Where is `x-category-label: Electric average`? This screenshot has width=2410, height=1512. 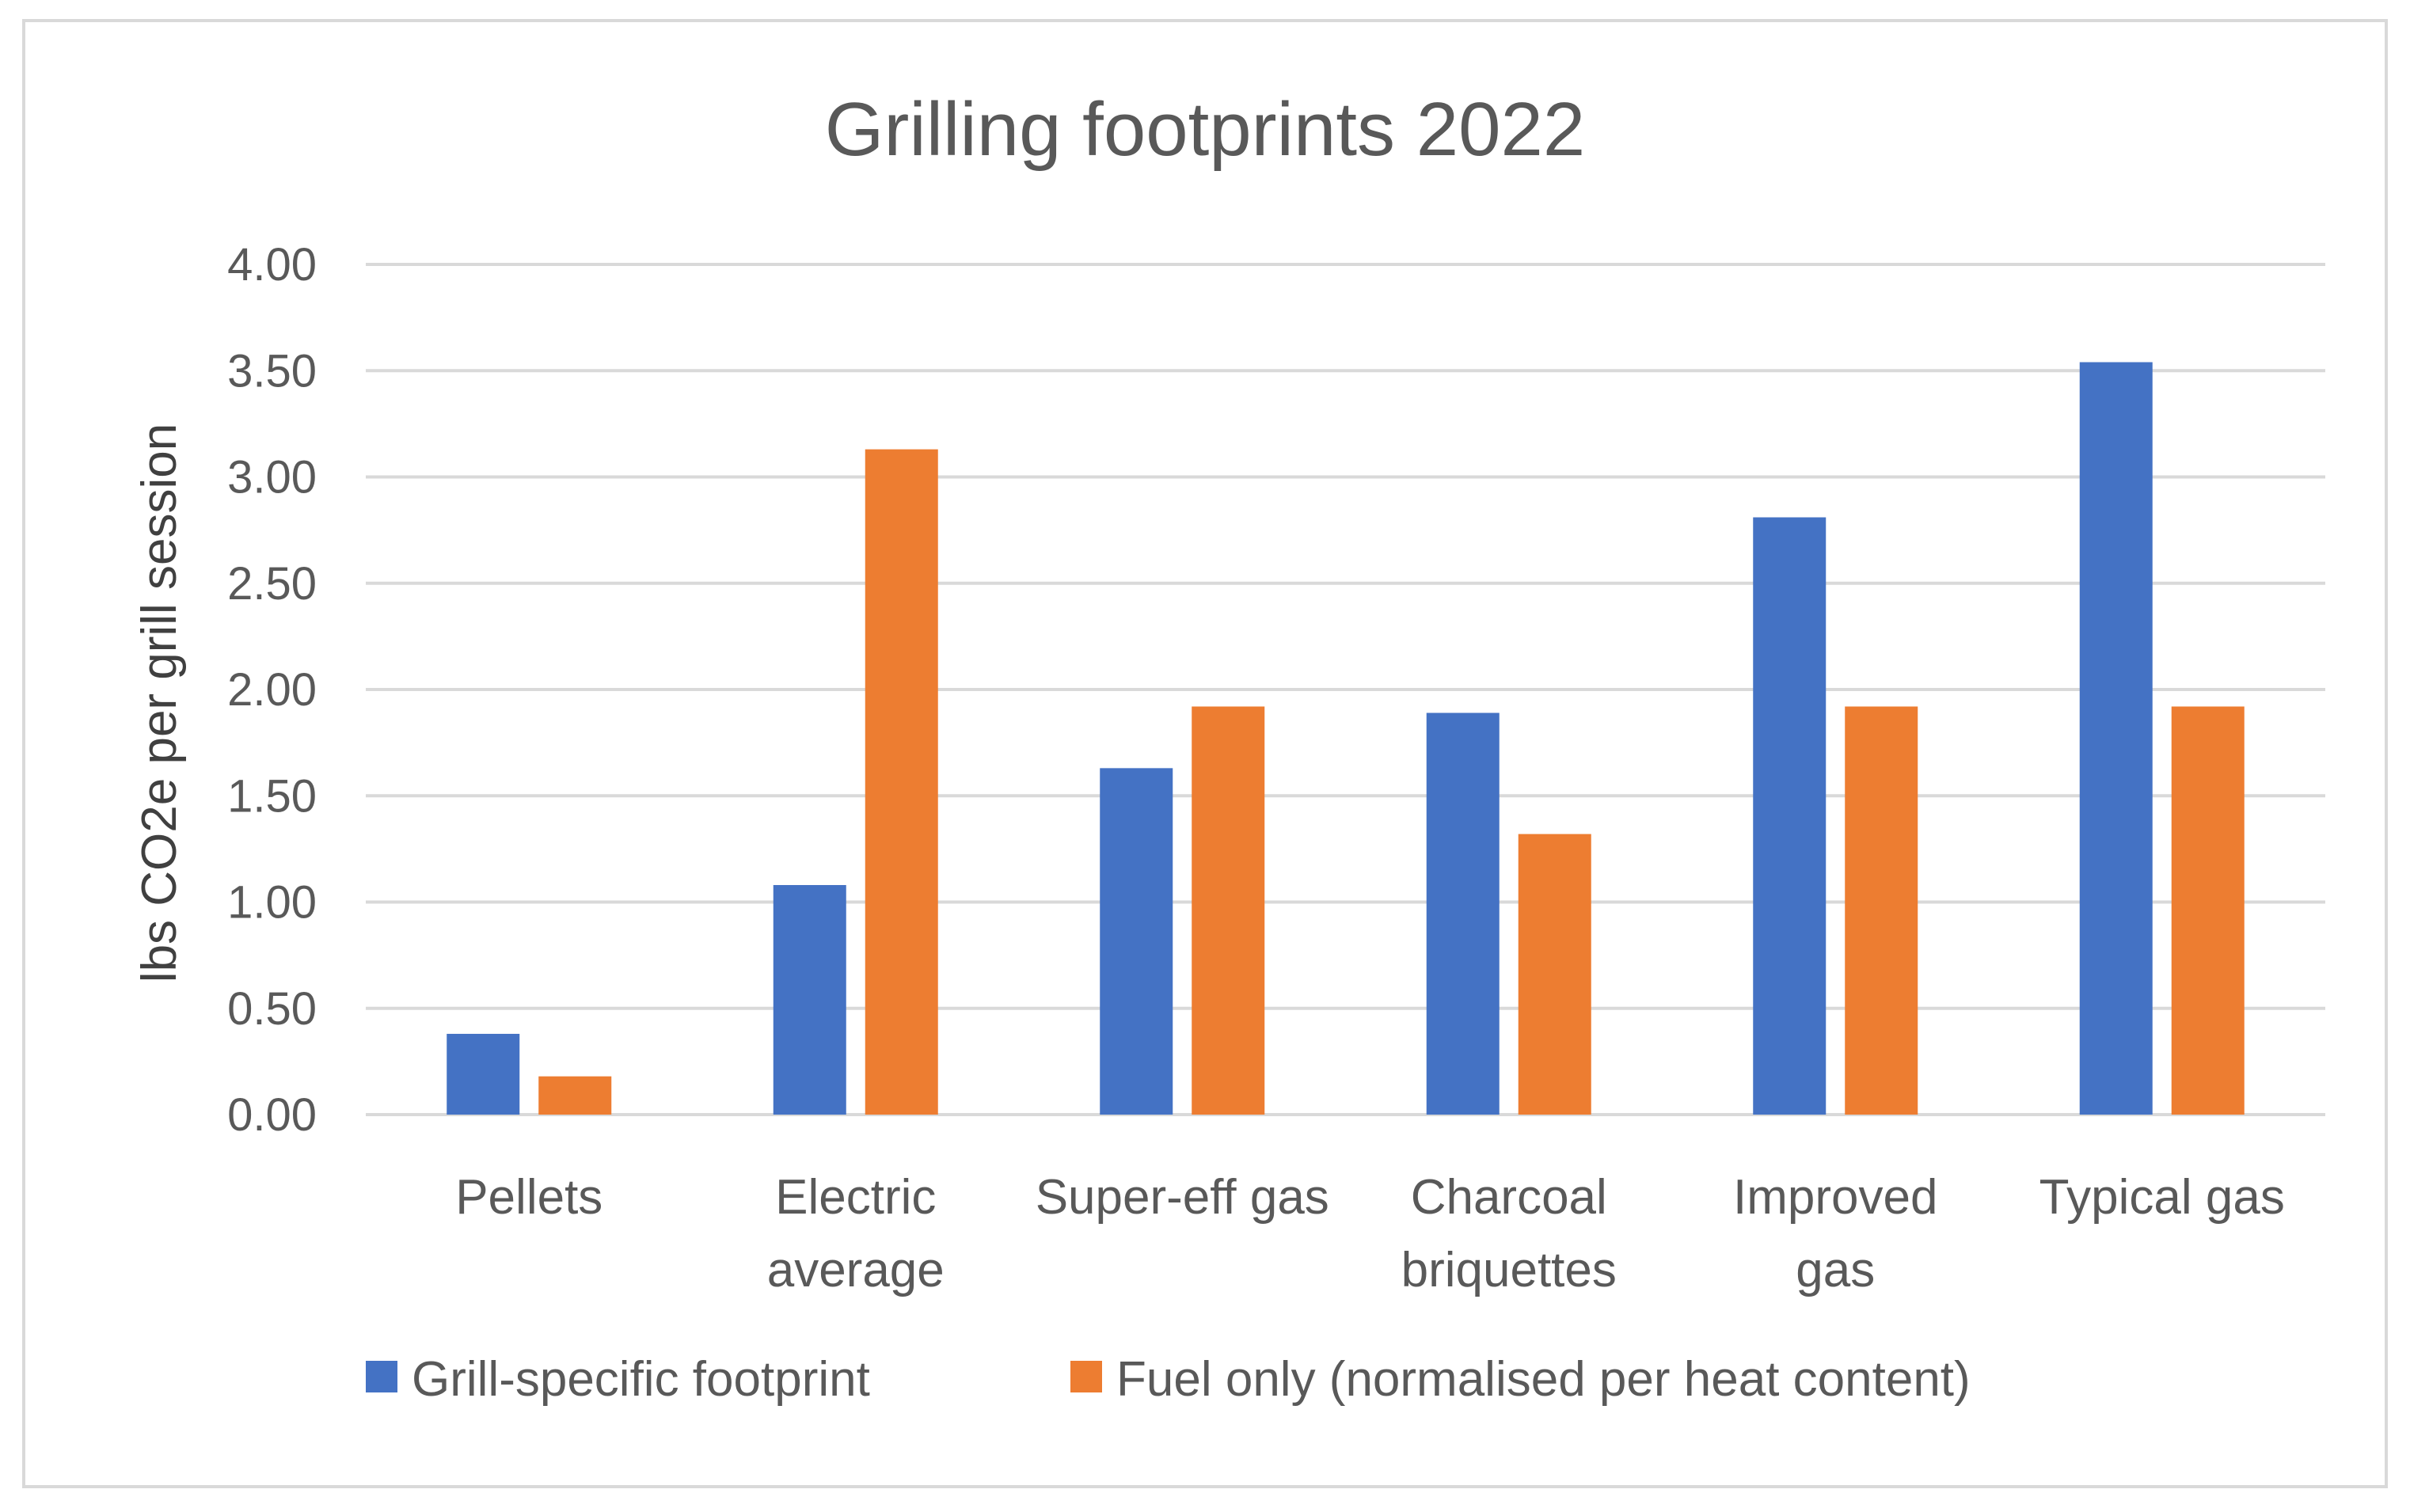 x-category-label: Electric average is located at coordinates (856, 1233).